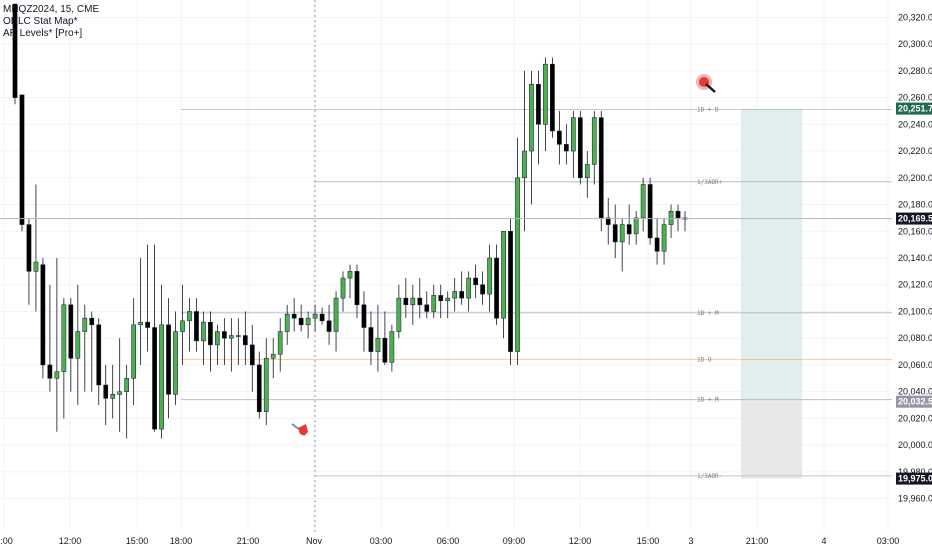 The image size is (932, 550). What do you see at coordinates (6, 541) in the screenshot?
I see `x-tick-label: 9:00` at bounding box center [6, 541].